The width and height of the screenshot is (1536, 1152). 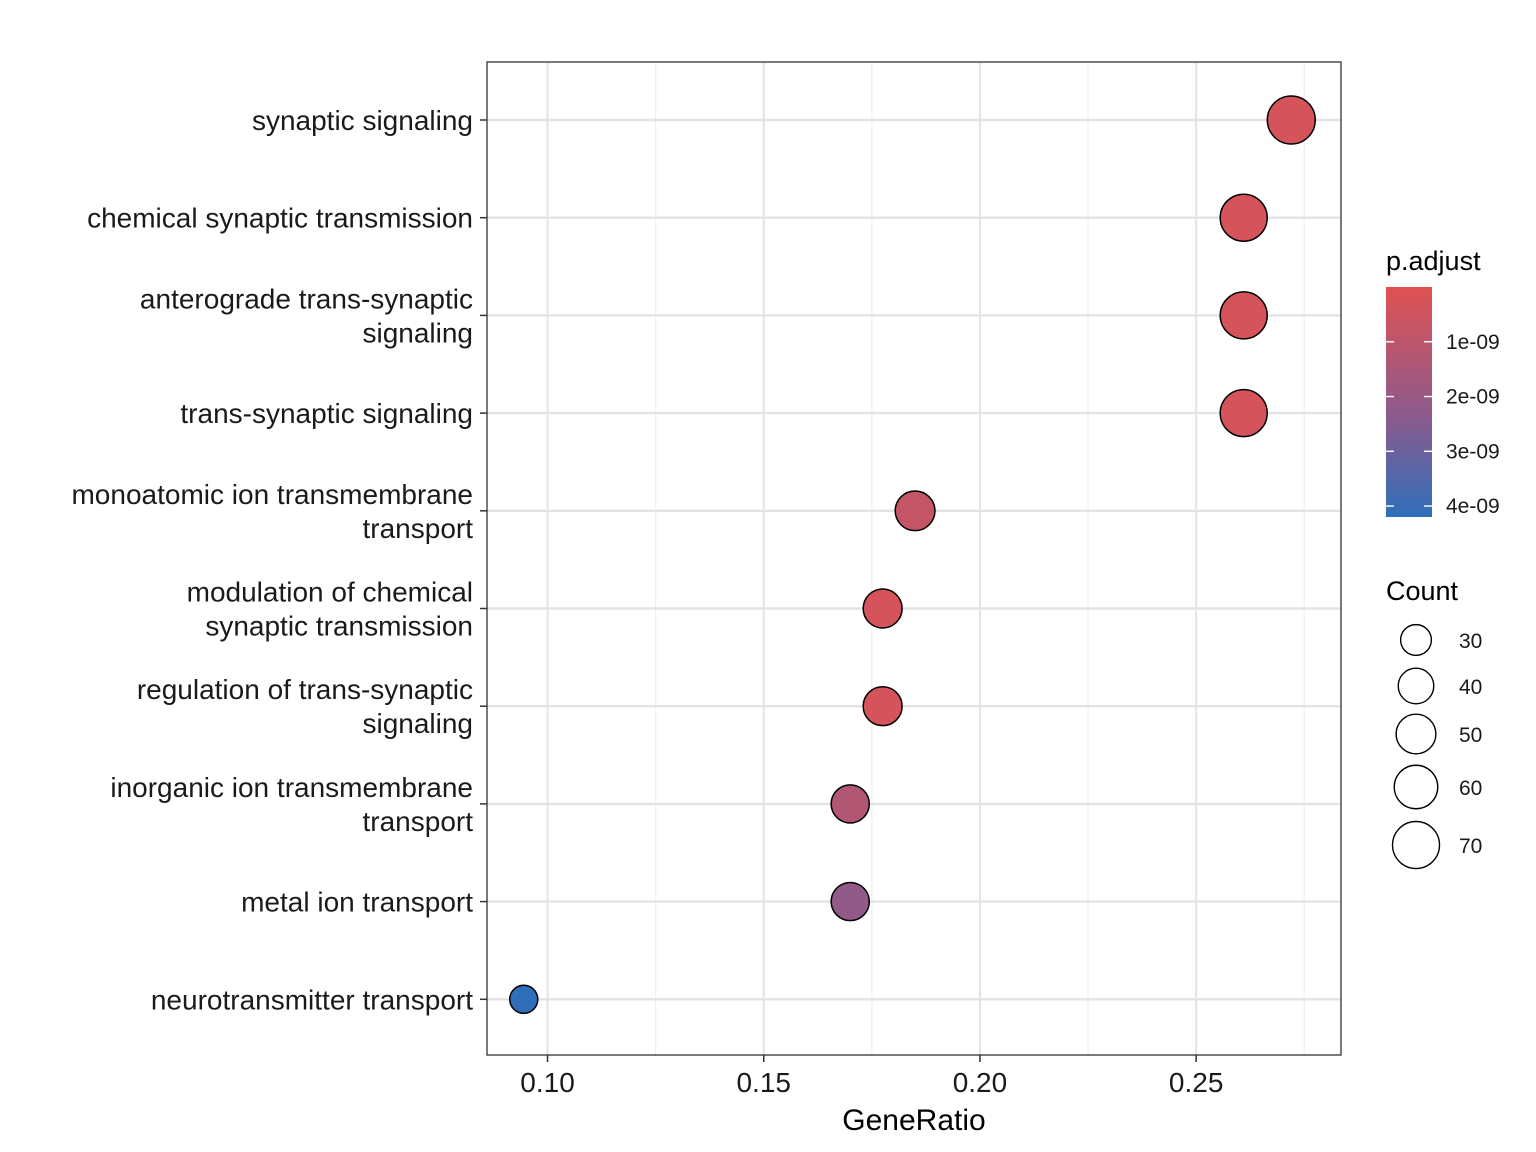 I want to click on y-tick-label: trans-synaptic signaling, so click(x=326, y=413).